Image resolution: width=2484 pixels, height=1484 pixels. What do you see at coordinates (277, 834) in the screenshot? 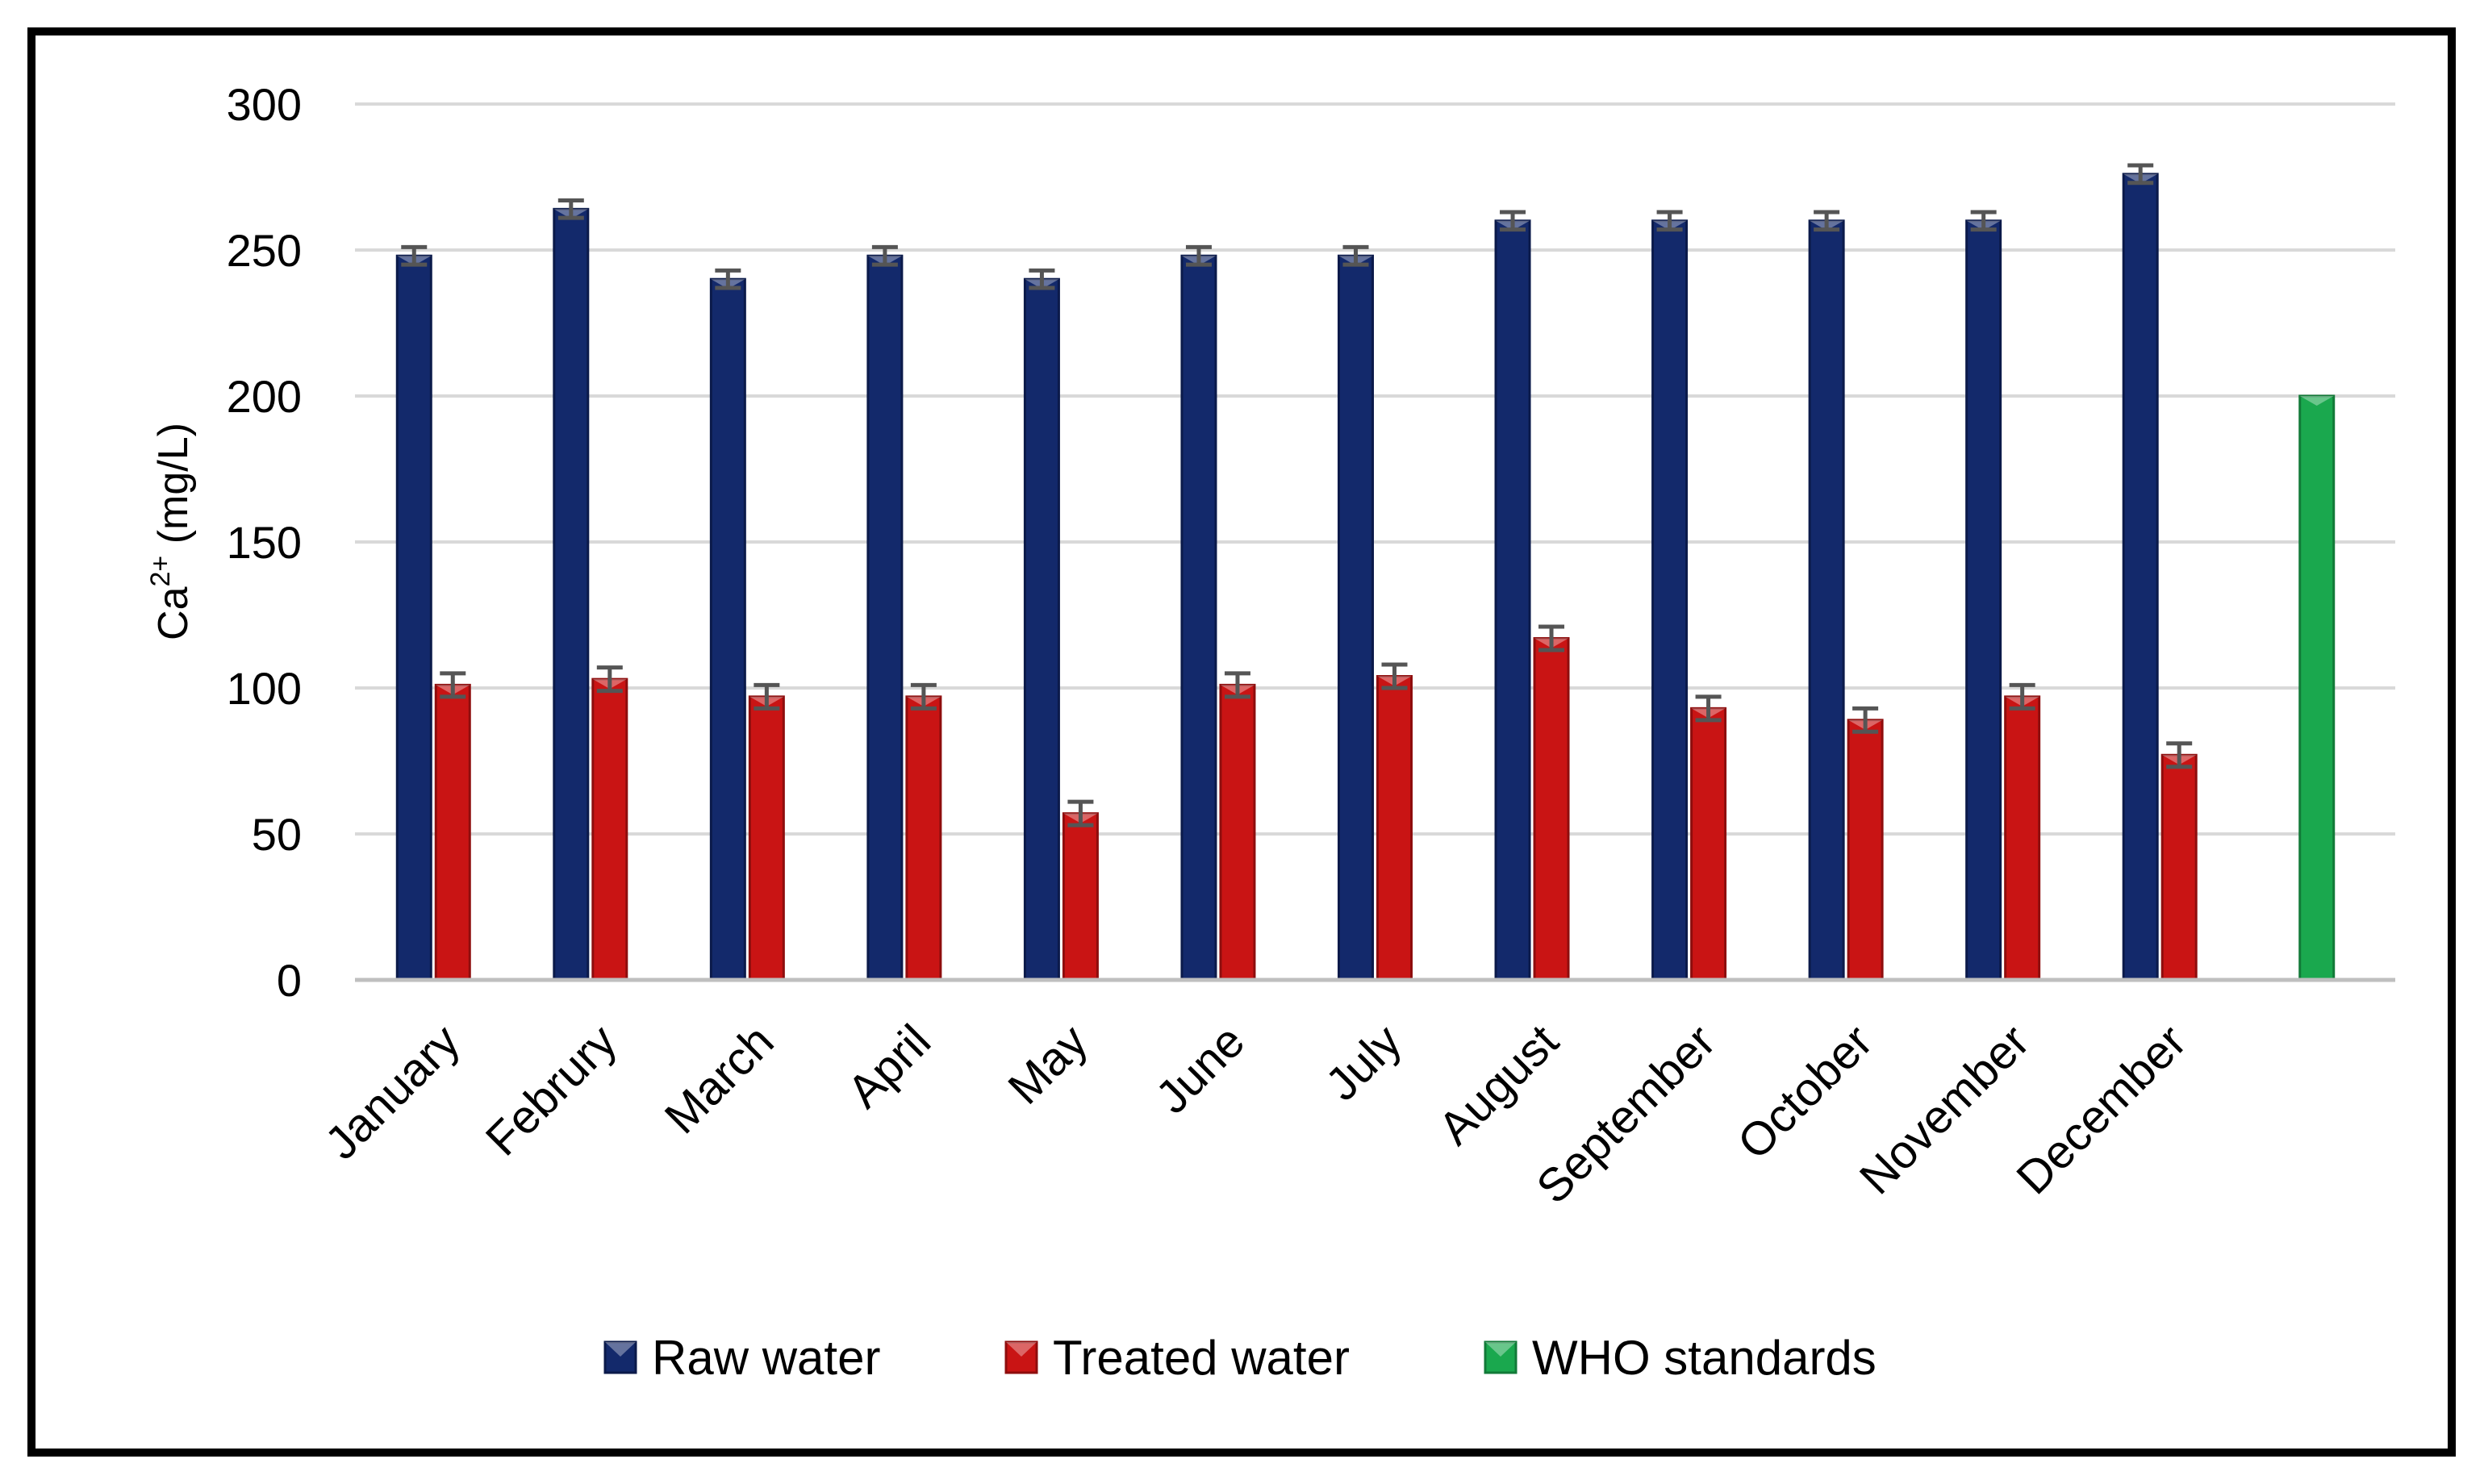
I see `y-tick-label: 50` at bounding box center [277, 834].